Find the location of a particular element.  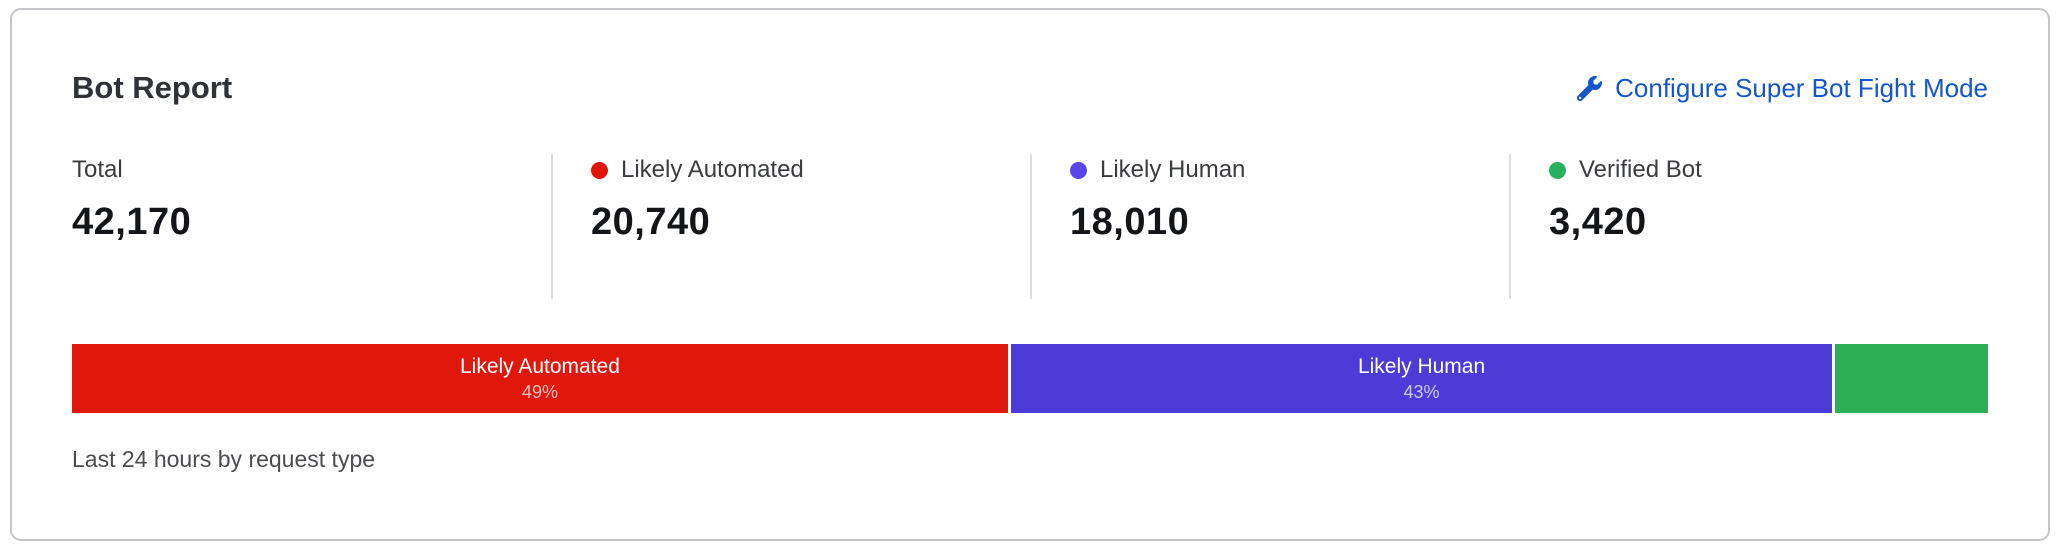

stat-likely-human-label: Likely Human is located at coordinates (1173, 169).